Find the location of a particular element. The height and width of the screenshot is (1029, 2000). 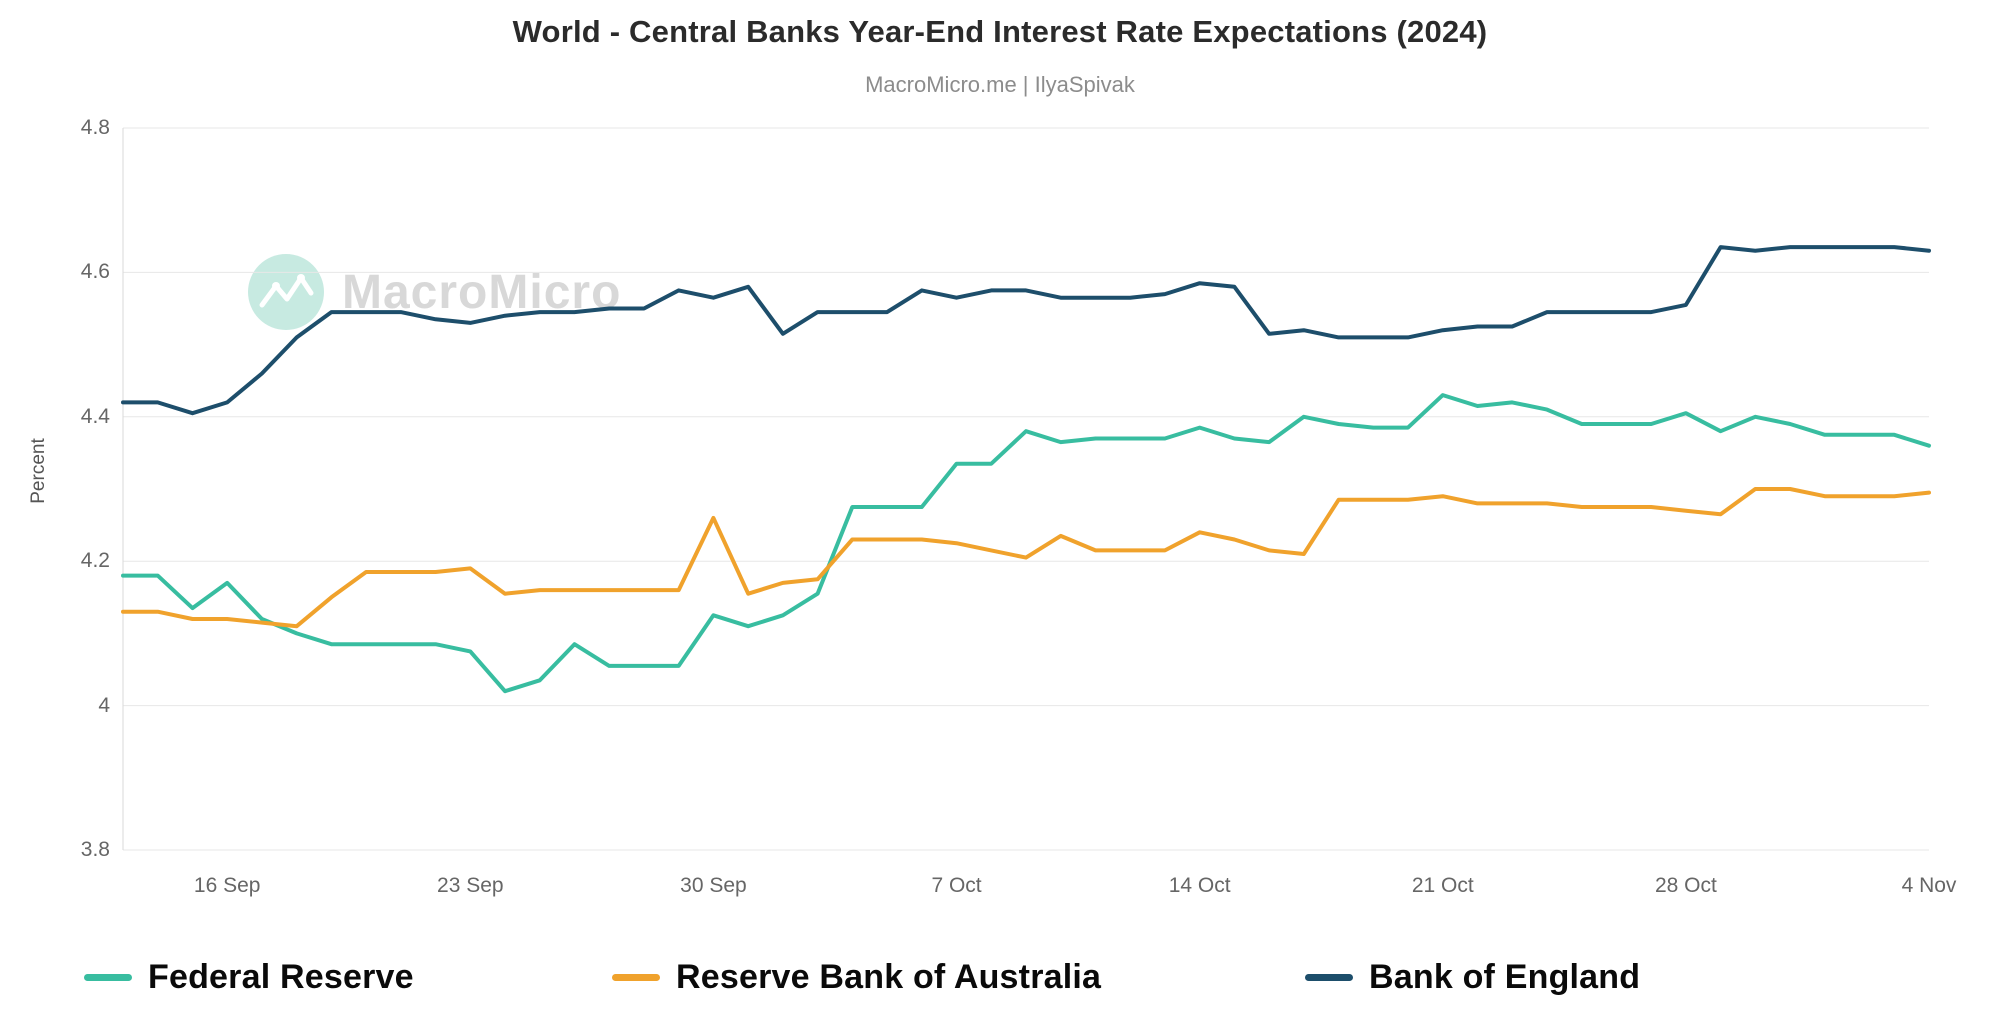

legend-item-bank-of-england: Bank of England is located at coordinates (1472, 977).